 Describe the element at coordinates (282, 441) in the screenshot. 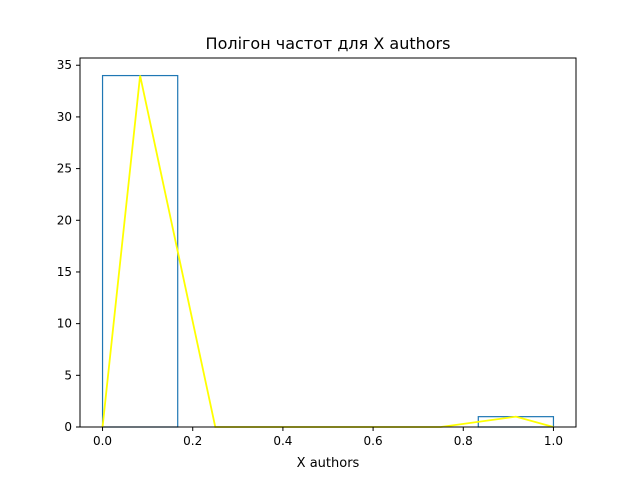

I see `x-tick-label: 0.4` at that location.